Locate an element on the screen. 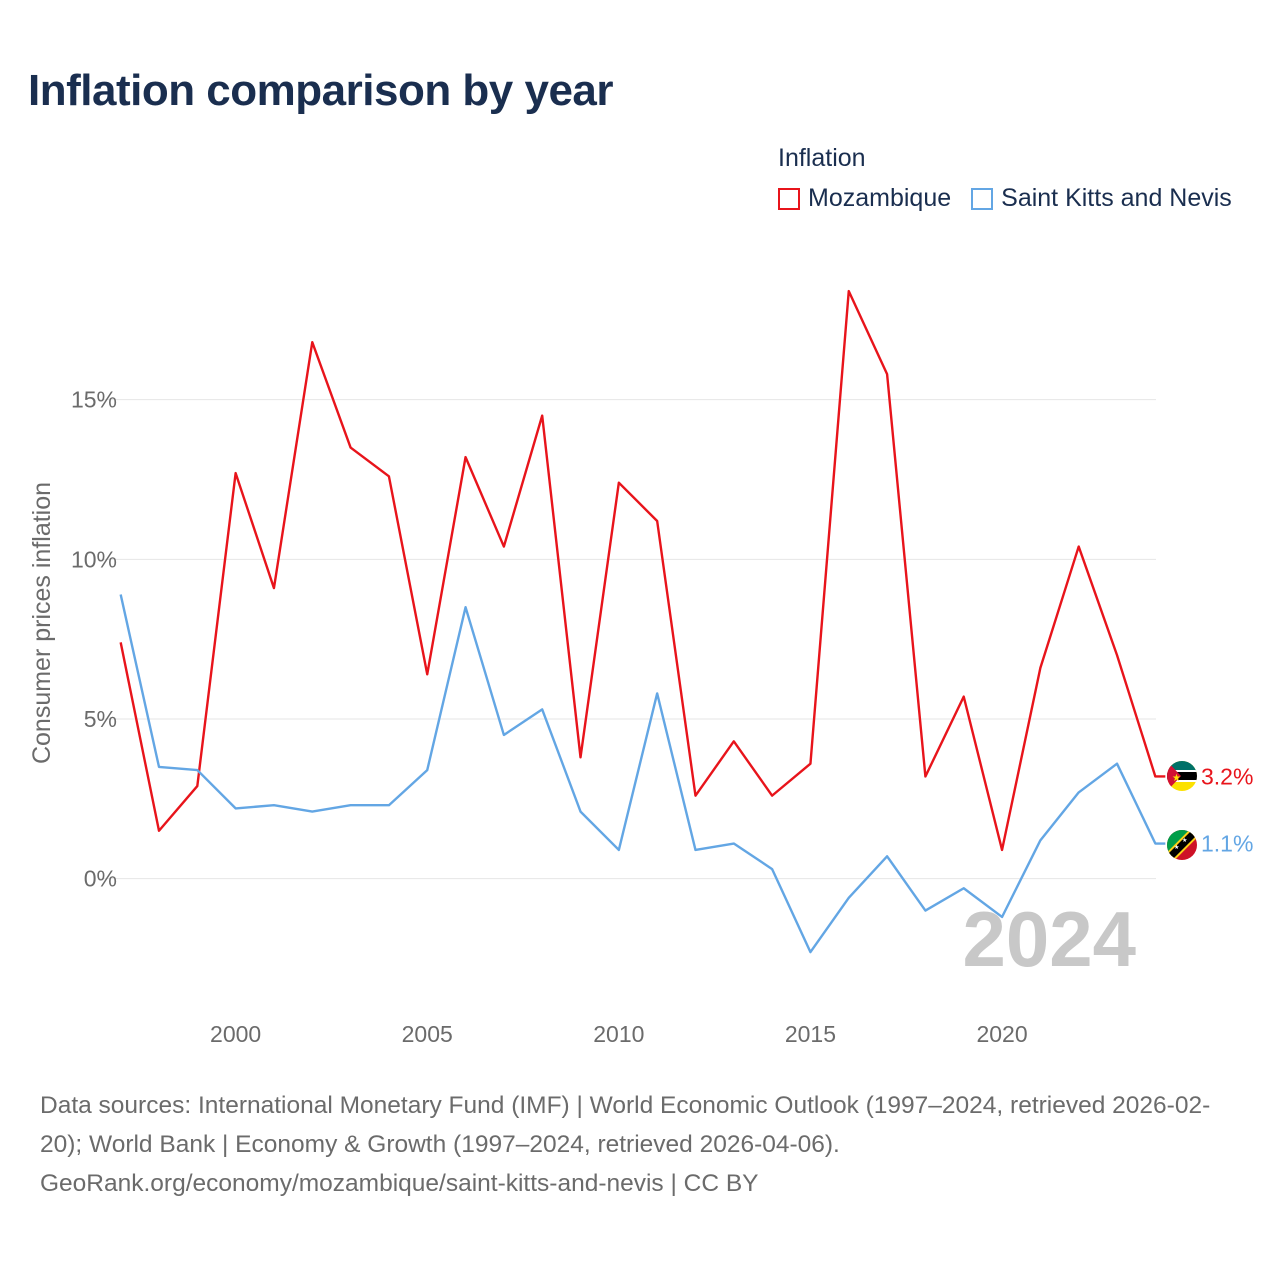 The width and height of the screenshot is (1280, 1280). legend: Mozambique Saint Kitts and Nevis is located at coordinates (1005, 198).